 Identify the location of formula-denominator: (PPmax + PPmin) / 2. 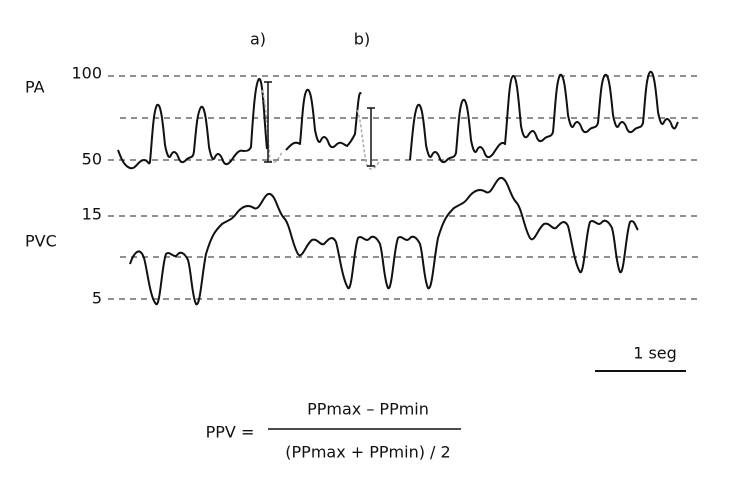
(367, 452).